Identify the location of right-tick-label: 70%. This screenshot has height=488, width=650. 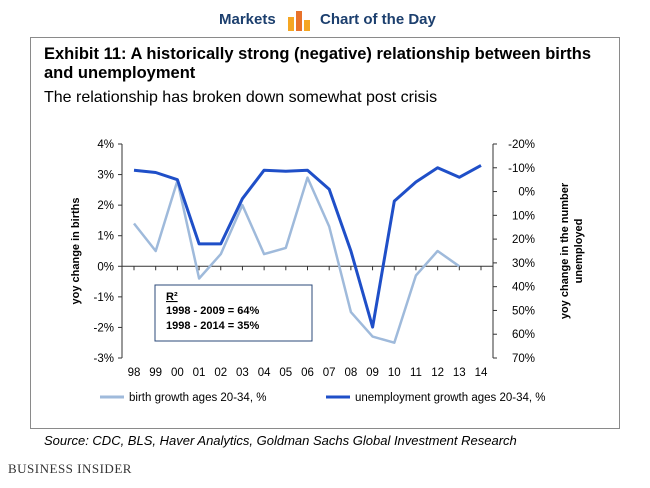
(523, 359).